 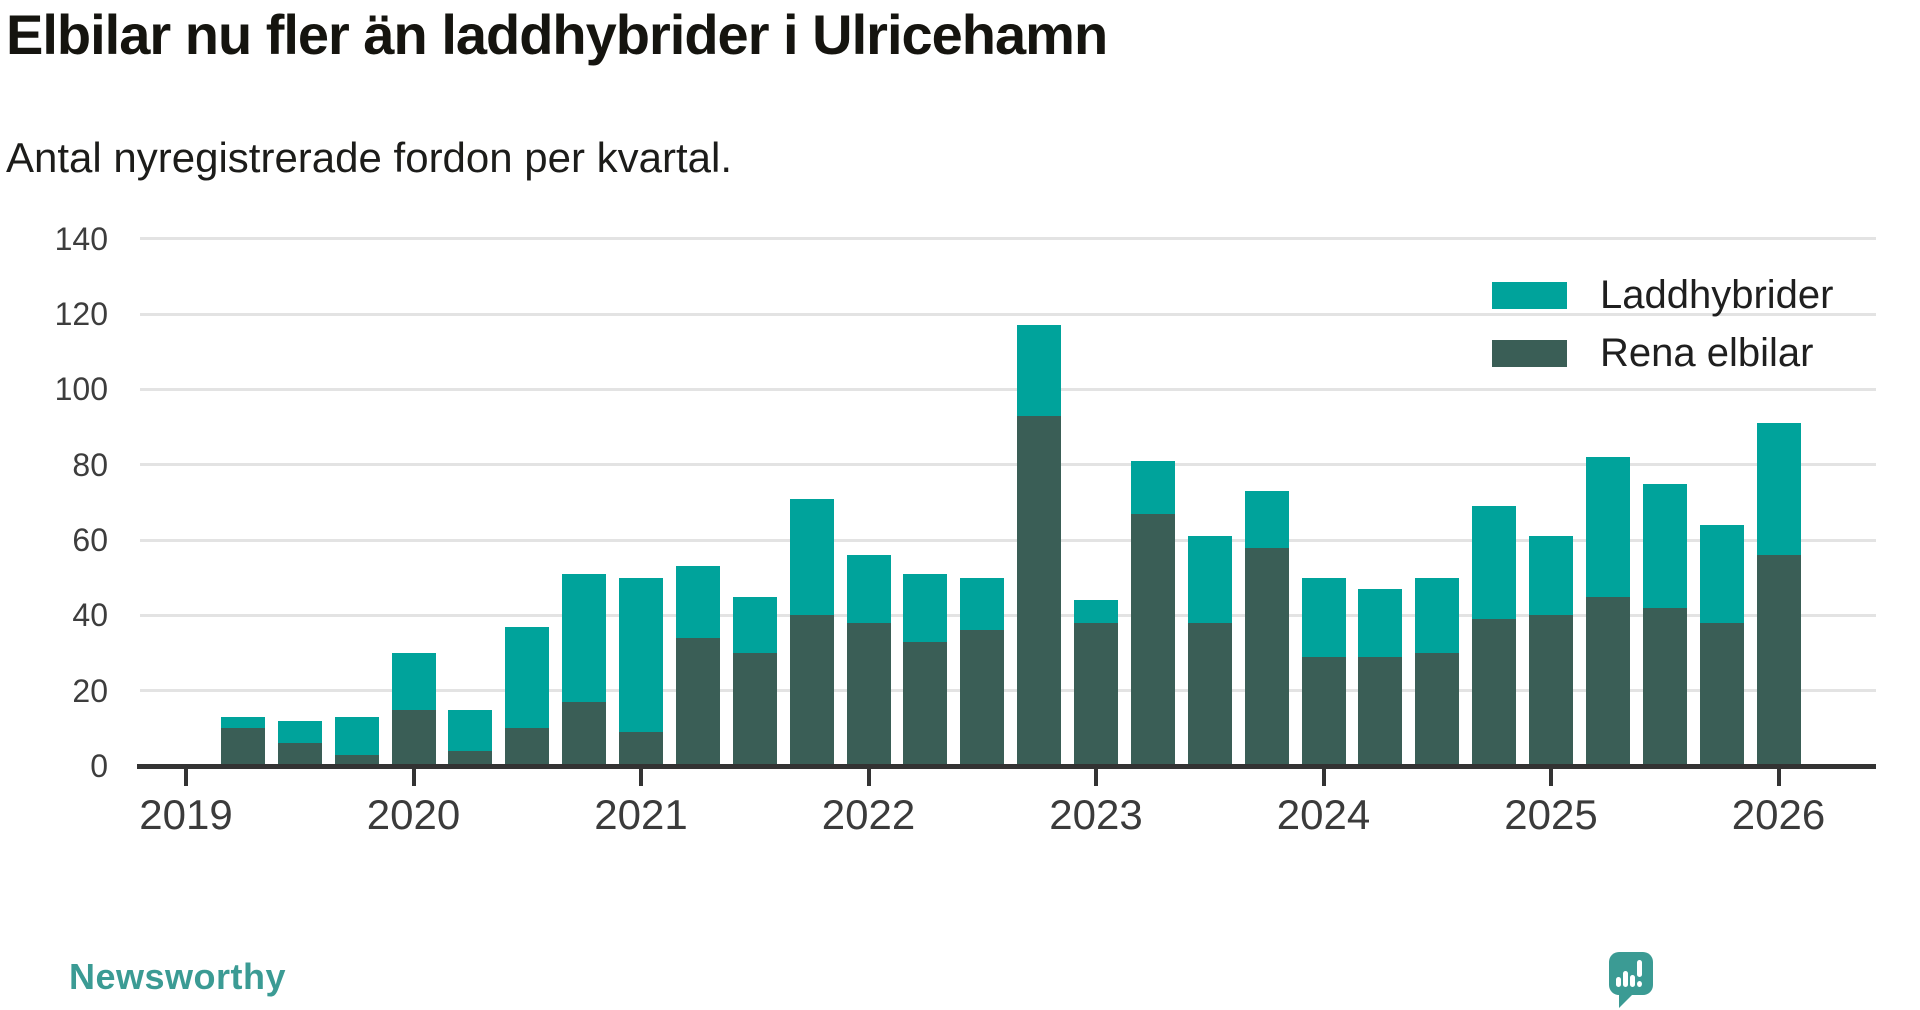 I want to click on logo-exclamation-icon, so click(x=1639, y=968).